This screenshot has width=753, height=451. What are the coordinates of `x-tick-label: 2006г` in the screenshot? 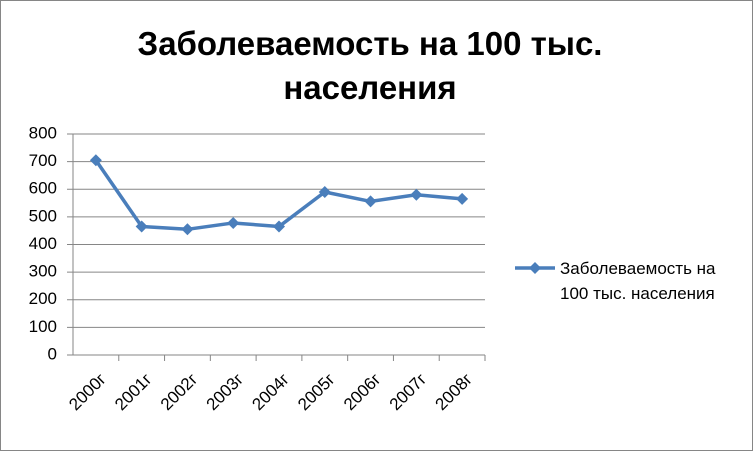 It's located at (362, 392).